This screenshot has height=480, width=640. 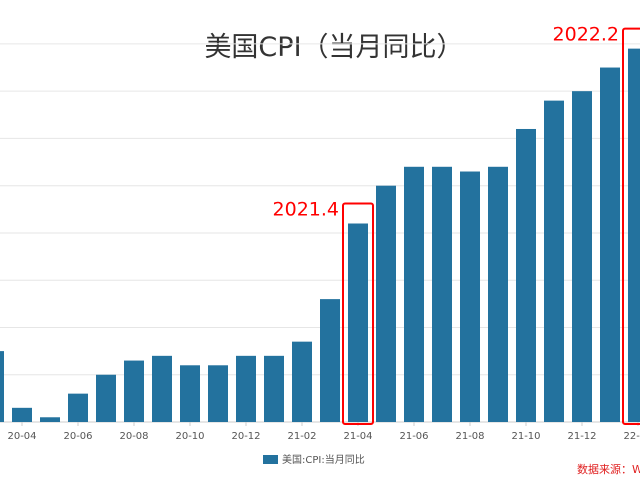 I want to click on x-tick-label: 20-04, so click(x=21, y=436).